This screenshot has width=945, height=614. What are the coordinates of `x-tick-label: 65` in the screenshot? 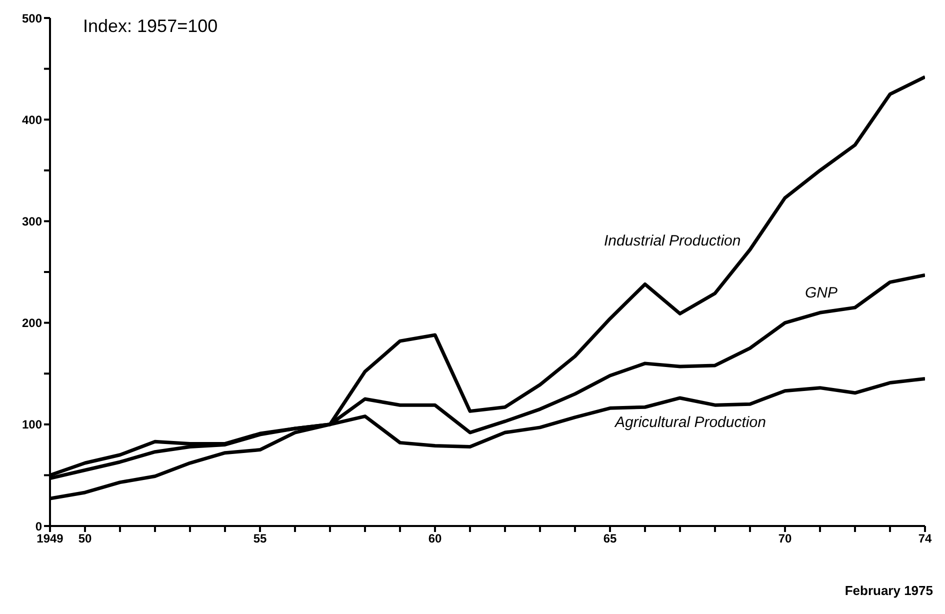 It's located at (610, 539).